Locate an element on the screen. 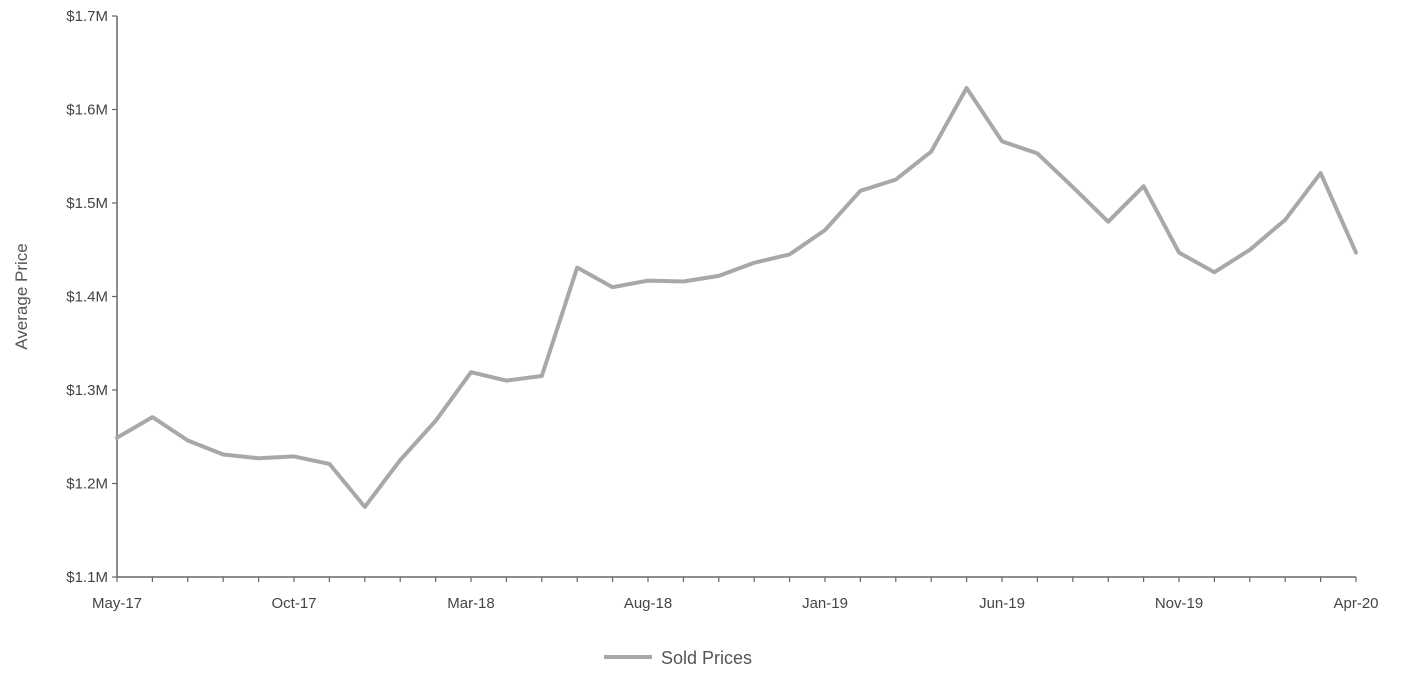 Image resolution: width=1408 pixels, height=677 pixels. x-tick-label: Nov-19 is located at coordinates (1179, 603).